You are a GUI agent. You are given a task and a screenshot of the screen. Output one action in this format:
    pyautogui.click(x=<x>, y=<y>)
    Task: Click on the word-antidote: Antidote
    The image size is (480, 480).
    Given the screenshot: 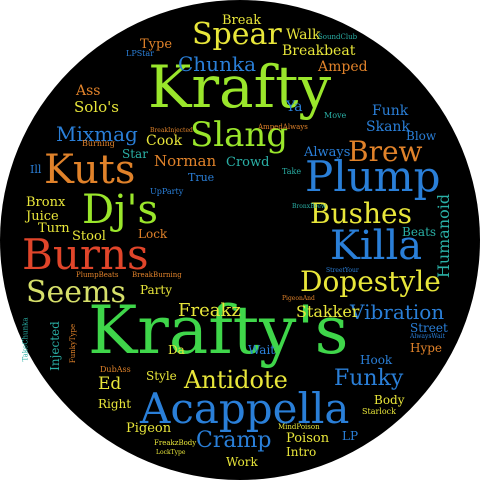 What is the action you would take?
    pyautogui.click(x=236, y=380)
    